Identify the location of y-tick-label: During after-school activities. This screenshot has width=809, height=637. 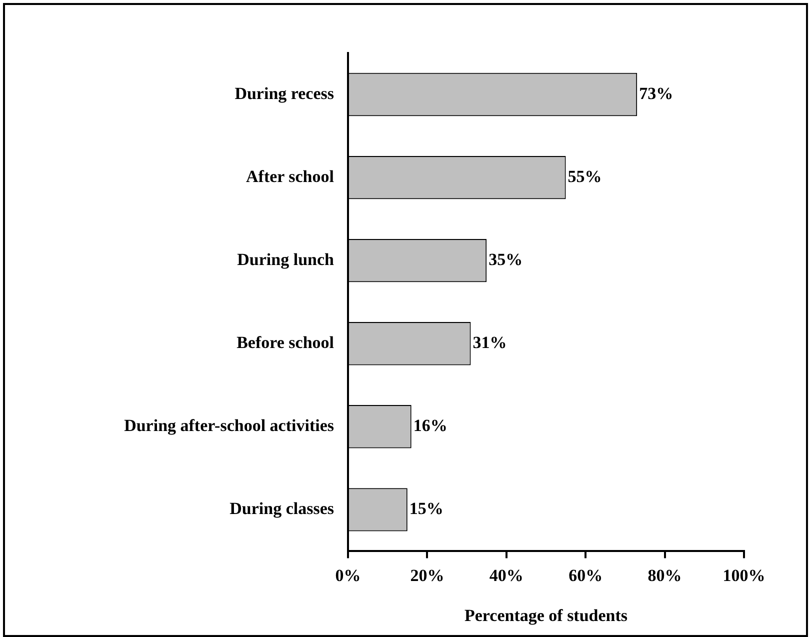
(229, 426).